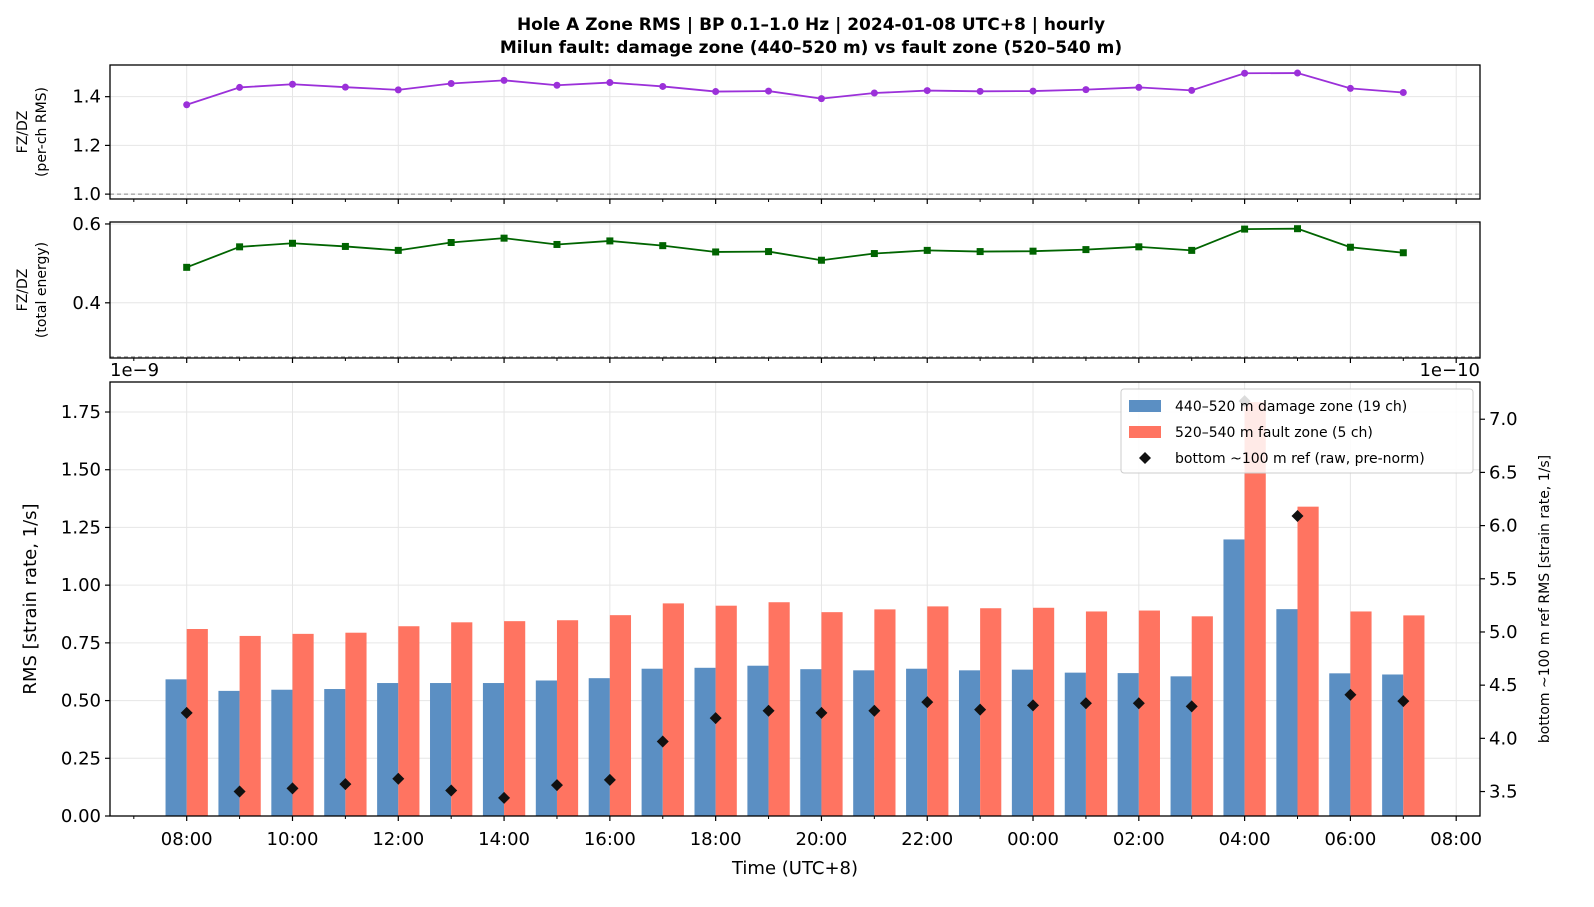  Describe the element at coordinates (91, 146) in the screenshot. I see `ratio-rms-y-ticks: 1.0 1.2 1.4` at that location.